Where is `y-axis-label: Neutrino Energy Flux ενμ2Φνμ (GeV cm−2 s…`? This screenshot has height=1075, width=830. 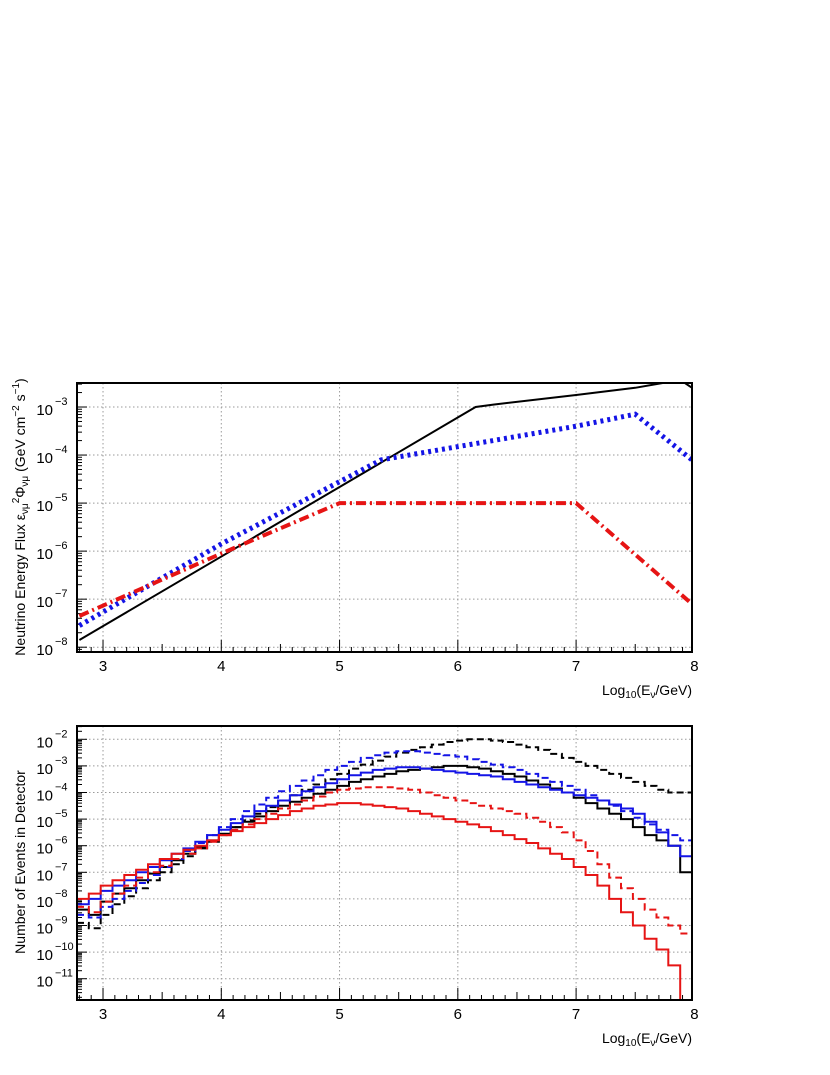
y-axis-label: Neutrino Energy Flux ενμ2Φνμ (GeV cm−2 s… is located at coordinates (21, 516).